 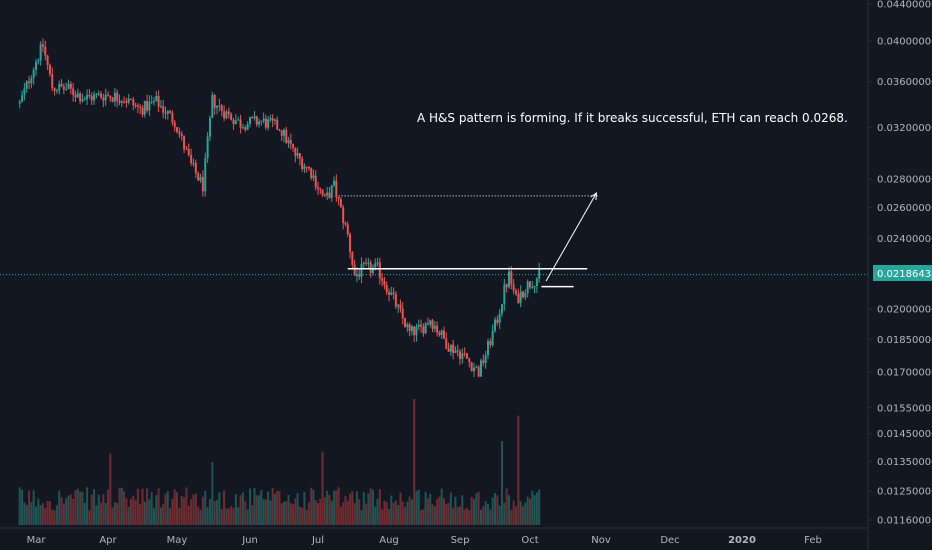 I want to click on time-axis: Mar Apr May Jun Jul Aug Sep Oct Nov Dec 2020 Feb, so click(x=424, y=540).